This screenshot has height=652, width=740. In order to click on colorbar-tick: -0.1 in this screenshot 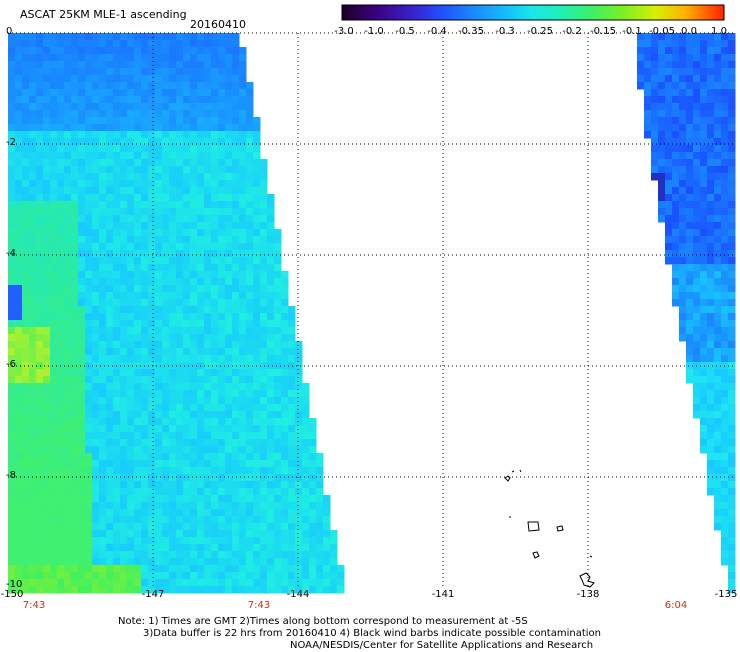, I will do `click(632, 31)`.